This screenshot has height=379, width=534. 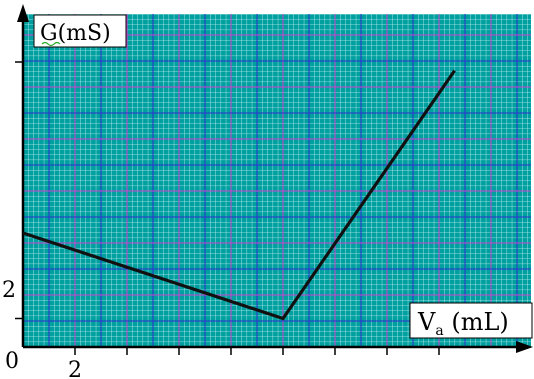 What do you see at coordinates (439, 331) in the screenshot?
I see `x-axis-label-sub: a` at bounding box center [439, 331].